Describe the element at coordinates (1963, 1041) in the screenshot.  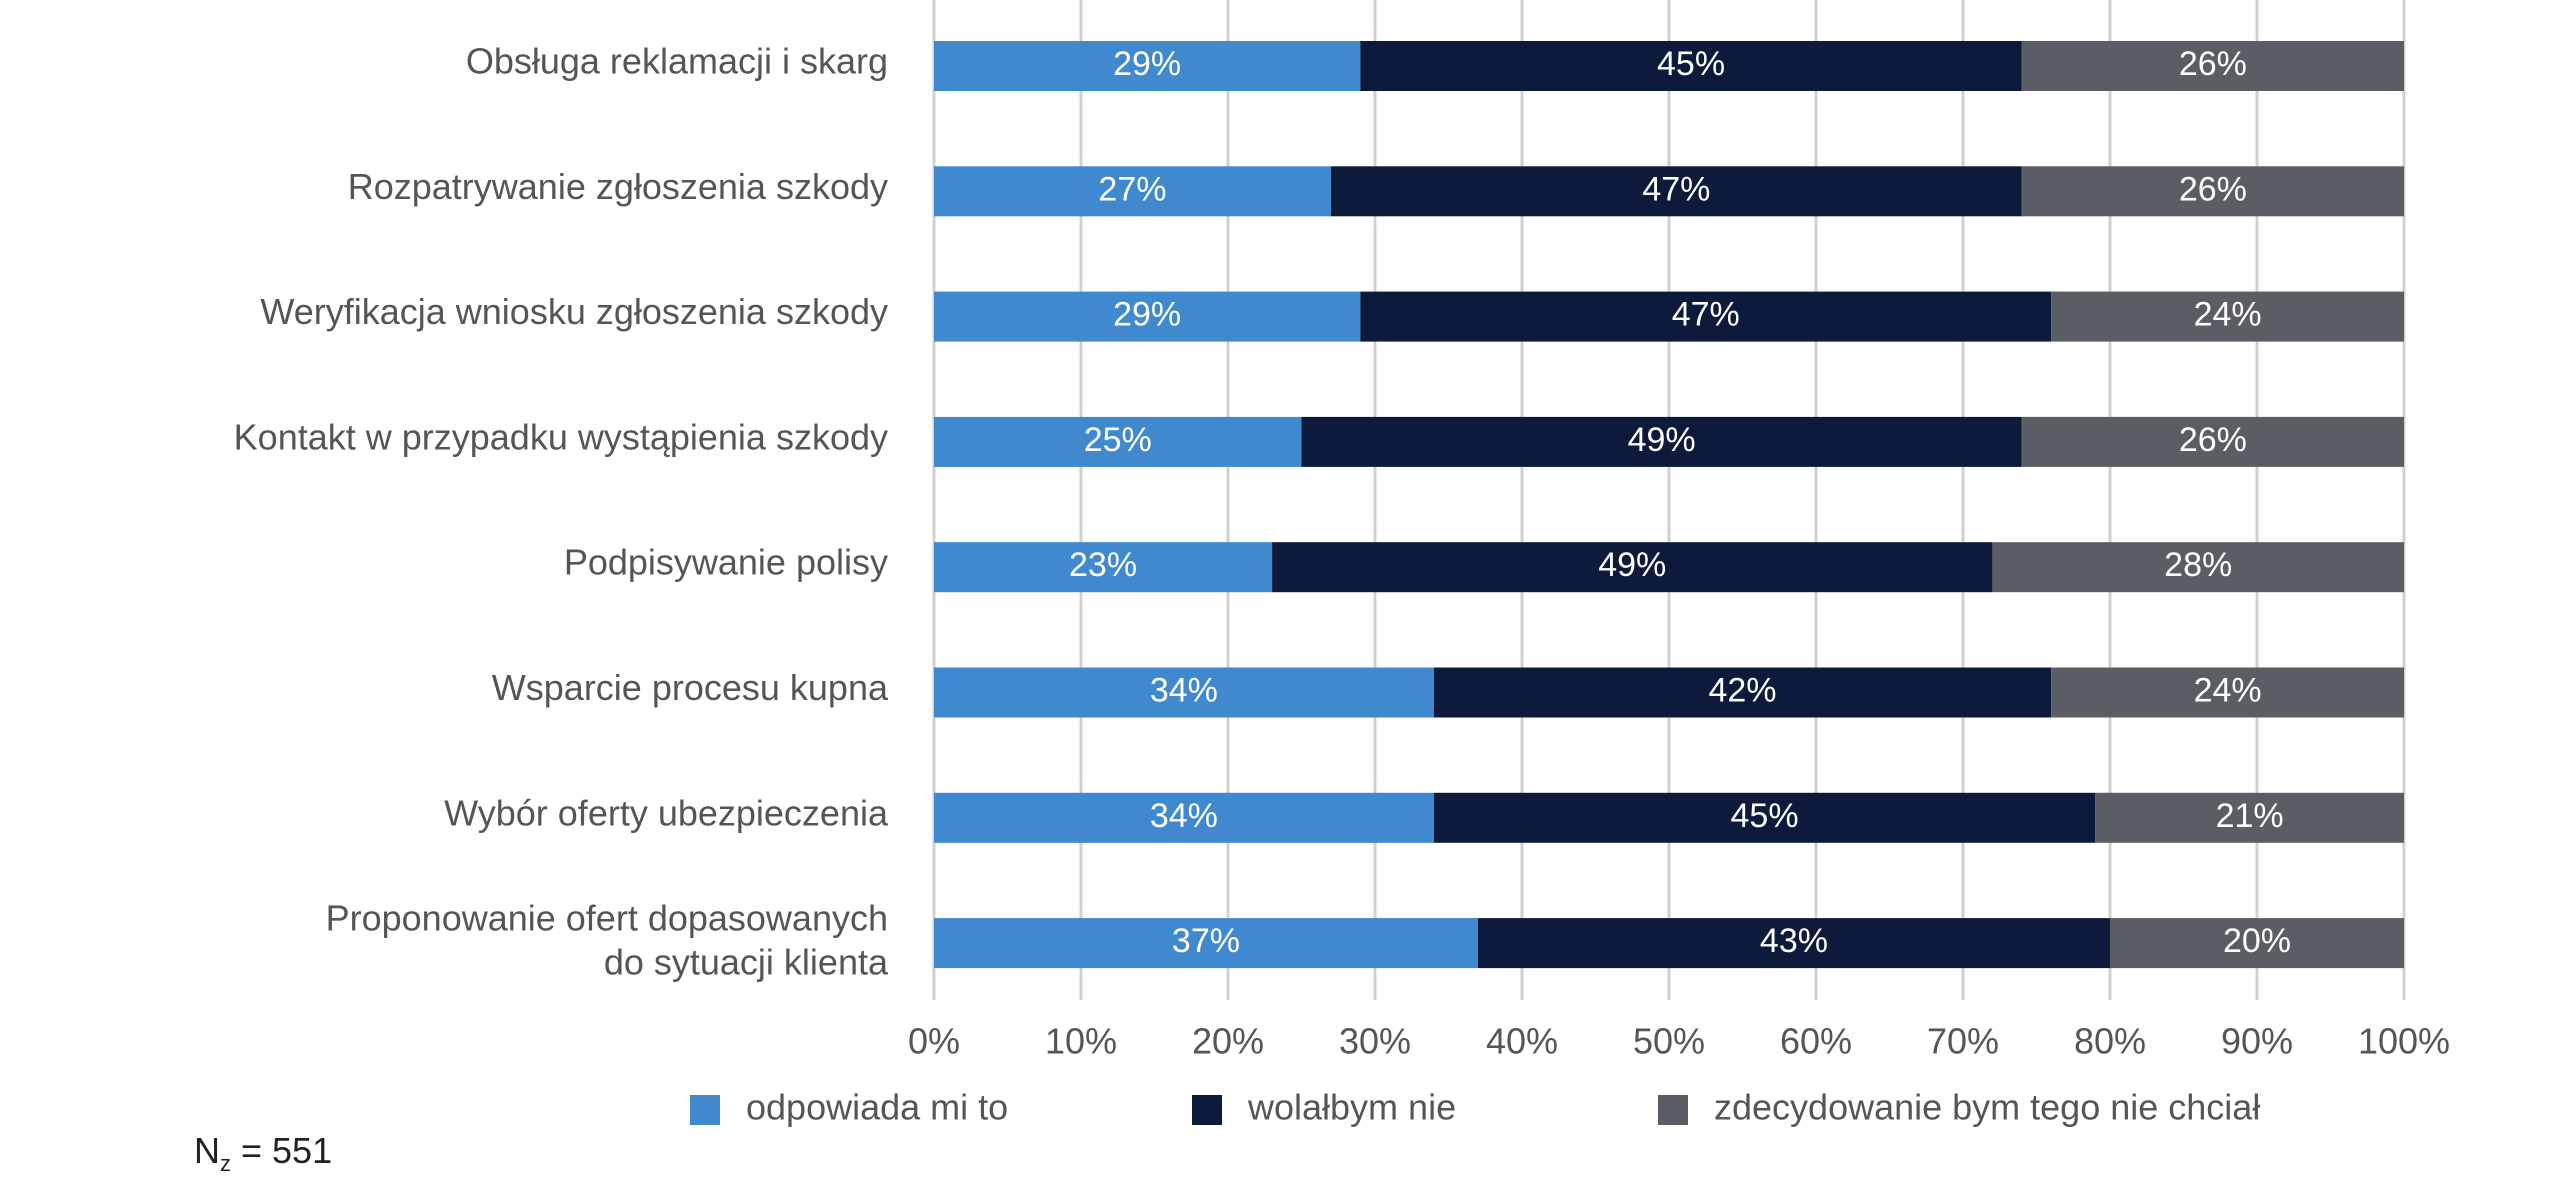
I see `x-tick-label: 70%` at that location.